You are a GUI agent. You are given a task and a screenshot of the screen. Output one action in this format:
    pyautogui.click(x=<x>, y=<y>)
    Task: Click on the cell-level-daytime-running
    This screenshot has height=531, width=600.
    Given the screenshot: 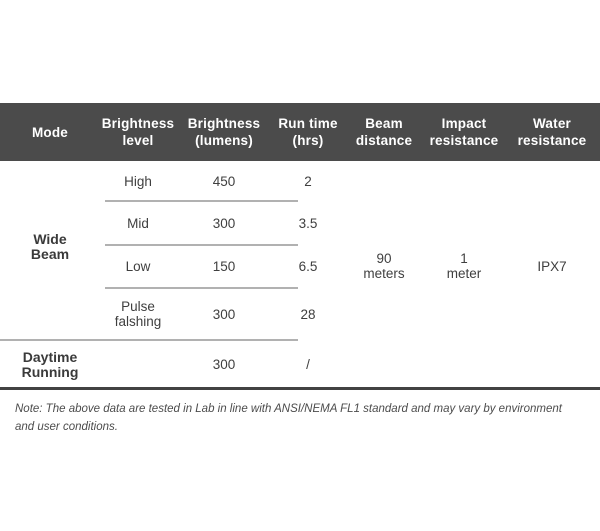 What is the action you would take?
    pyautogui.click(x=138, y=364)
    